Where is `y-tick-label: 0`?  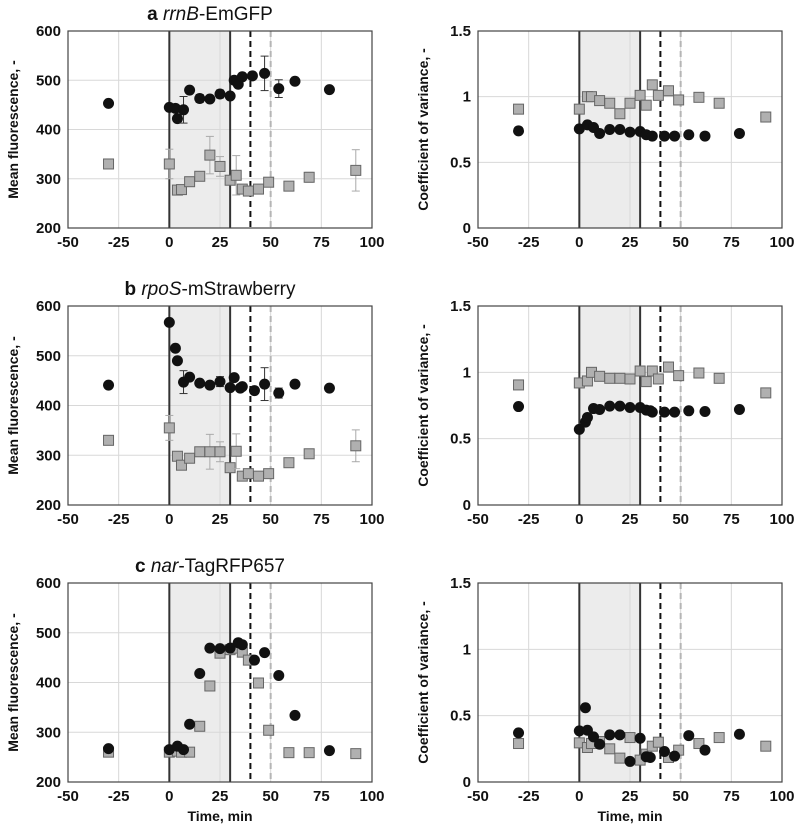
y-tick-label: 0 is located at coordinates (467, 505).